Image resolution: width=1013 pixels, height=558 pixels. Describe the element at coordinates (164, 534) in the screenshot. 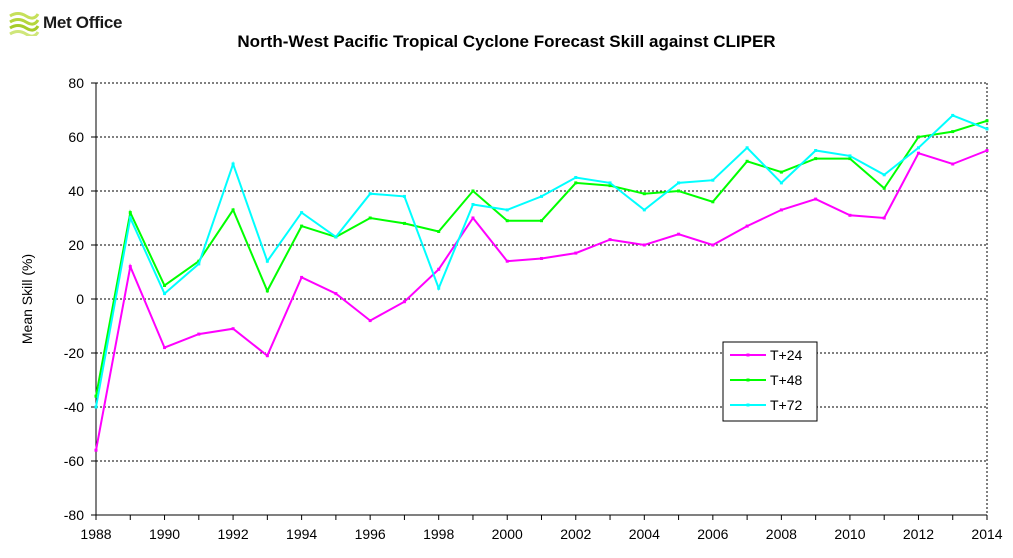

I see `x-tick-label: 1990` at that location.